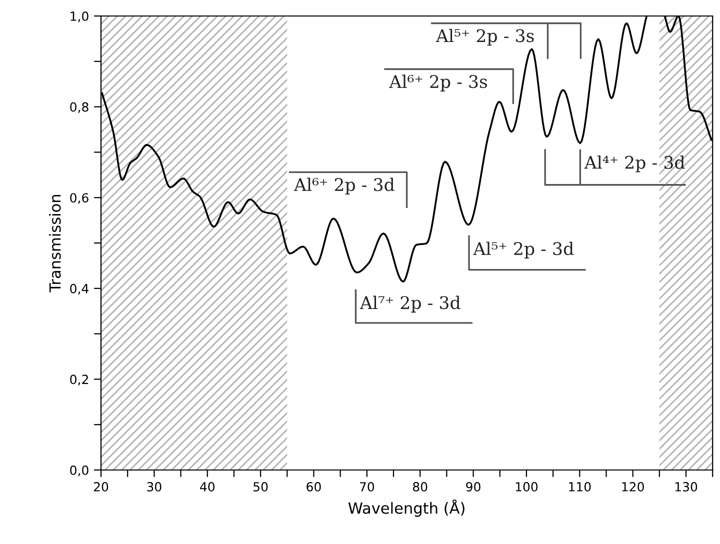  What do you see at coordinates (344, 186) in the screenshot?
I see `annotation: Al⁶⁺ 2p - 3d` at bounding box center [344, 186].